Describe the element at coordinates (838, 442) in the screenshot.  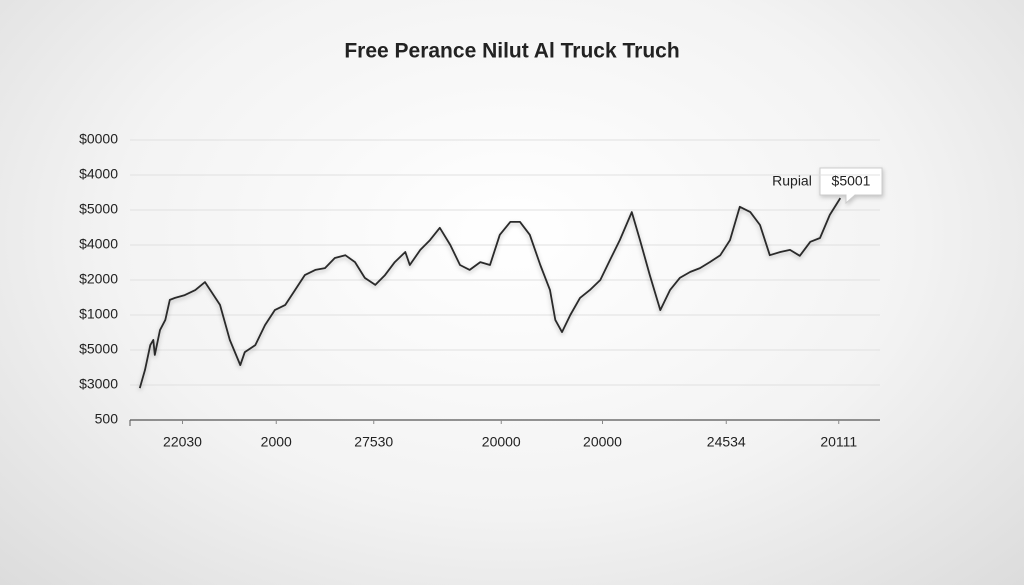
I see `x-tick-label: 20111` at that location.